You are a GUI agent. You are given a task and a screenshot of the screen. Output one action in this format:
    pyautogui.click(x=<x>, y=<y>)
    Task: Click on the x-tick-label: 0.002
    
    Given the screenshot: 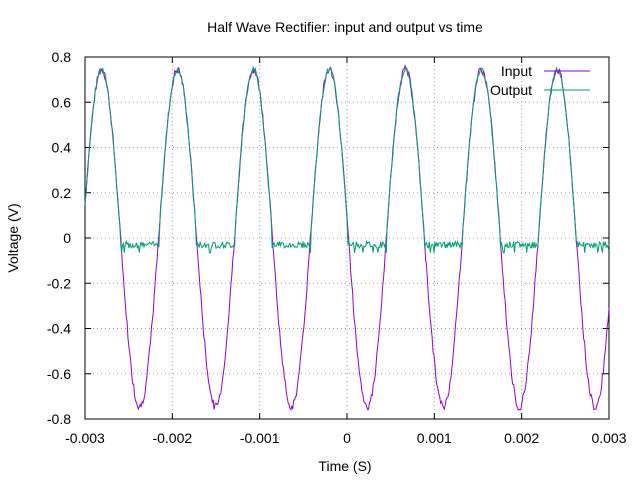 What is the action you would take?
    pyautogui.click(x=521, y=438)
    